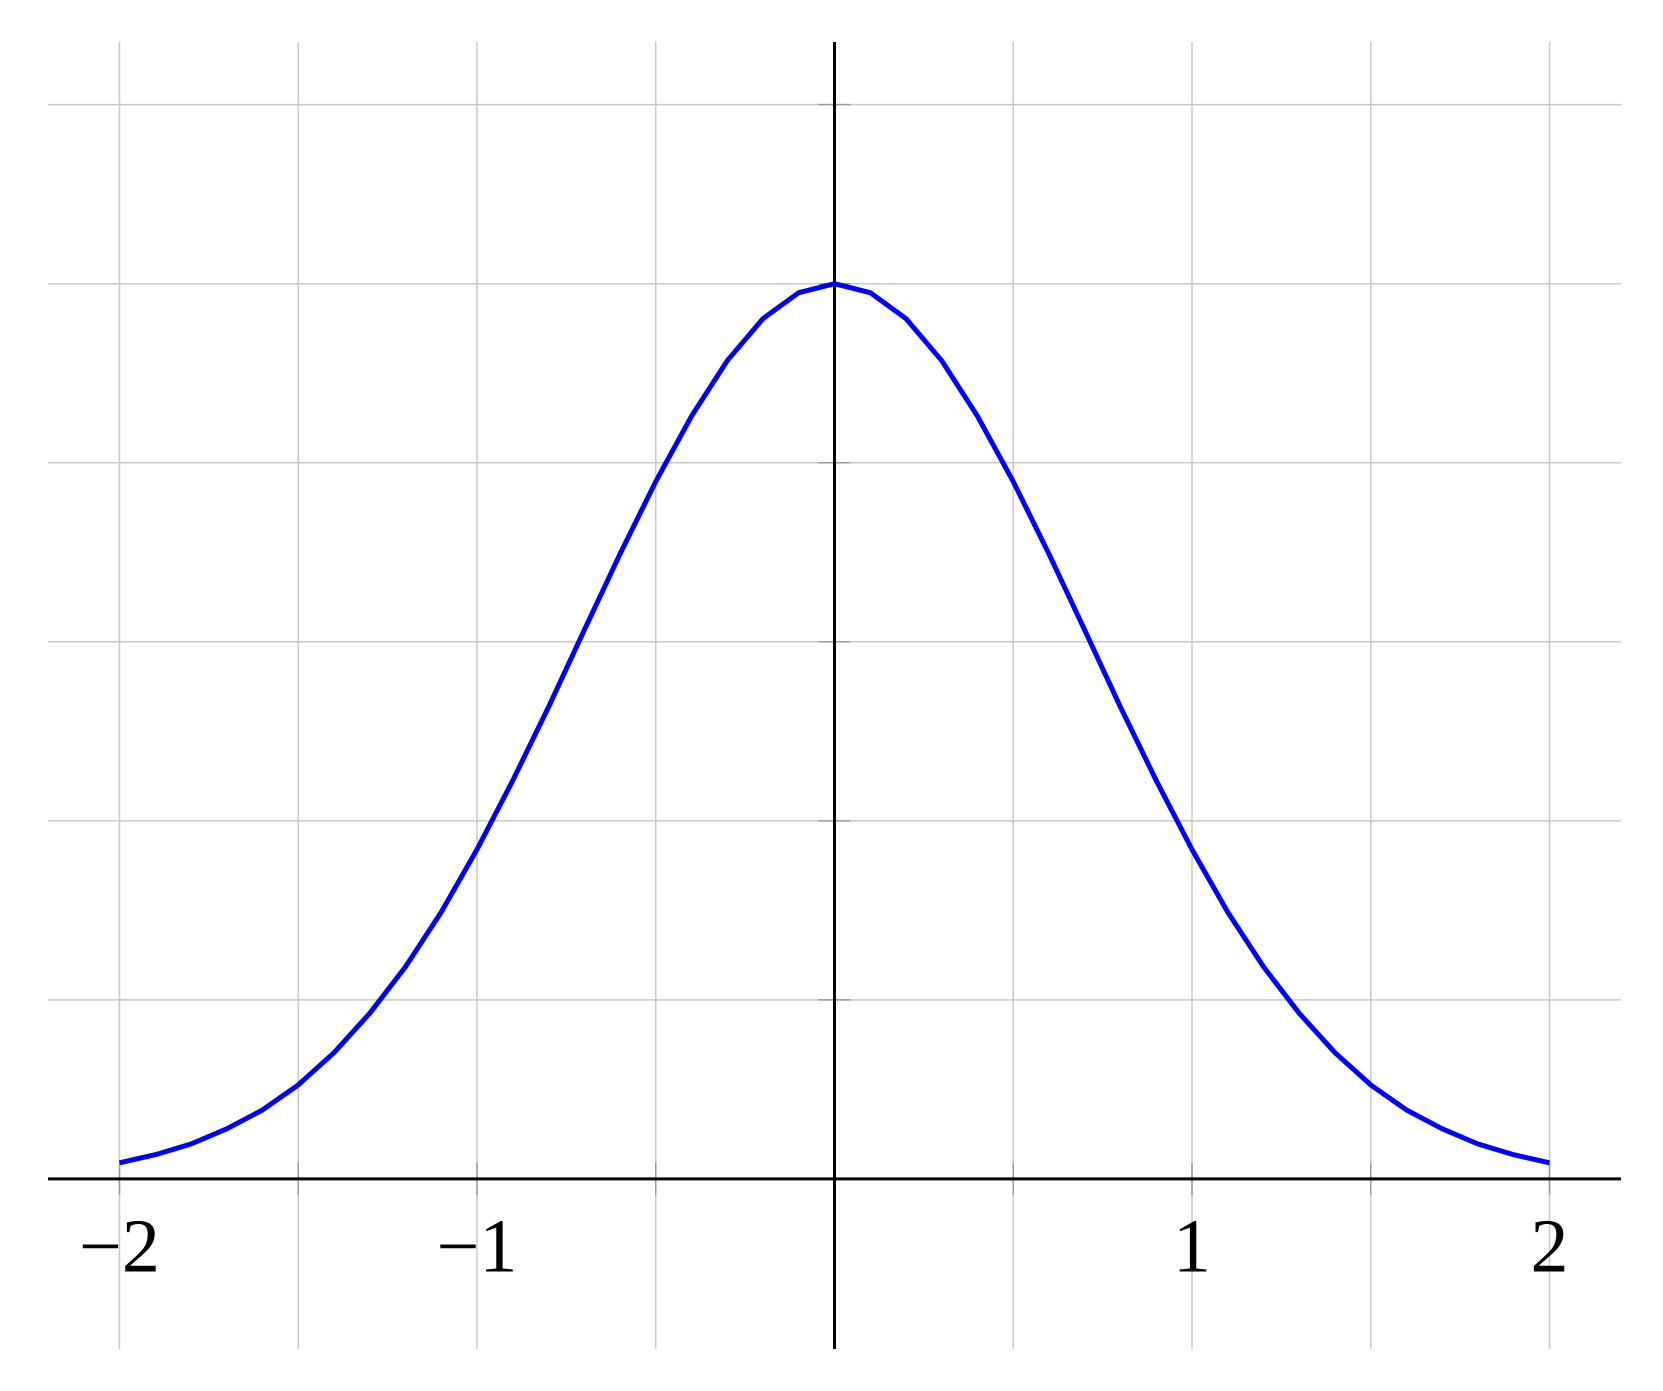 The image size is (1663, 1391). Describe the element at coordinates (1550, 1246) in the screenshot. I see `x-tick-label: 2` at that location.